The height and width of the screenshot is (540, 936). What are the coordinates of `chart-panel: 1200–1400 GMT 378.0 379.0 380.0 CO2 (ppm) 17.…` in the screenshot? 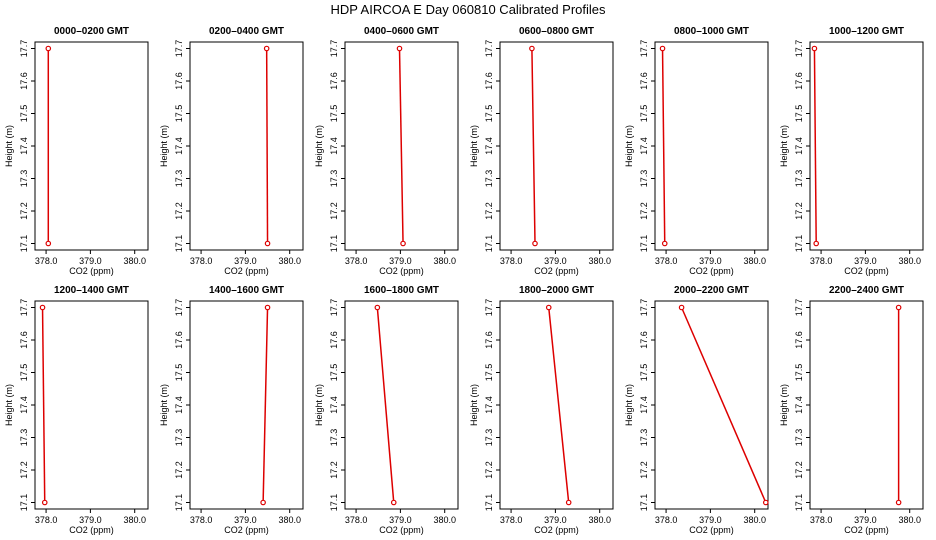 It's located at (76, 410).